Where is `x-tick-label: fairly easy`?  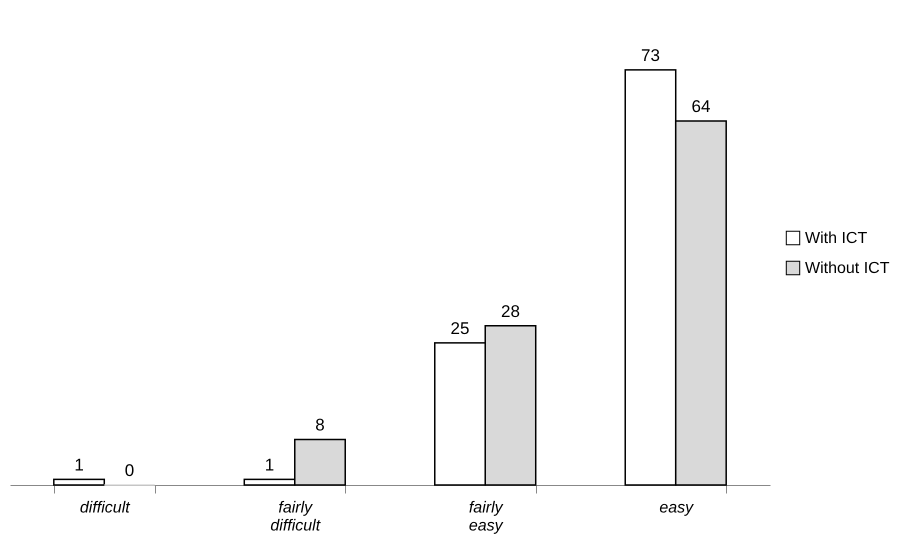 x-tick-label: fairly easy is located at coordinates (486, 517).